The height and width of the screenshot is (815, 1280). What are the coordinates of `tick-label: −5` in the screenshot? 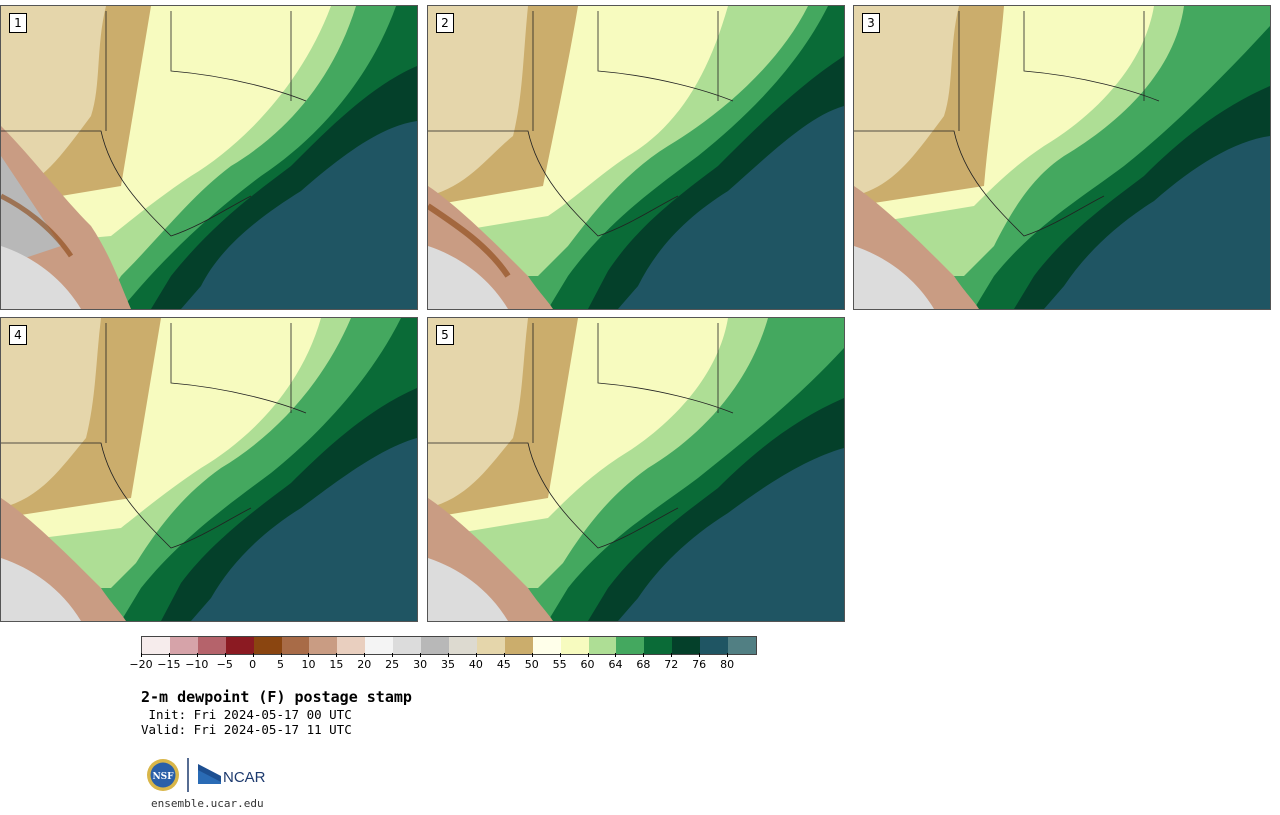 It's located at (224, 664).